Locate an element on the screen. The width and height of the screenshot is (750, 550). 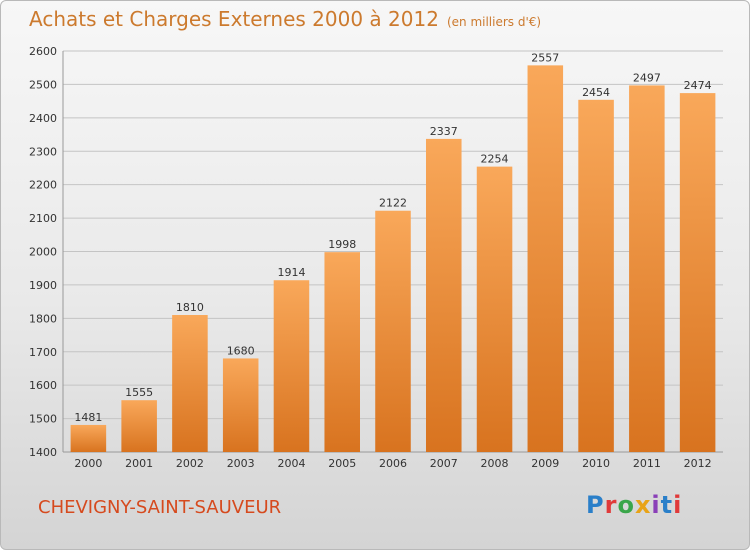
chart-unit-note: (en milliers d'€) is located at coordinates (494, 22).